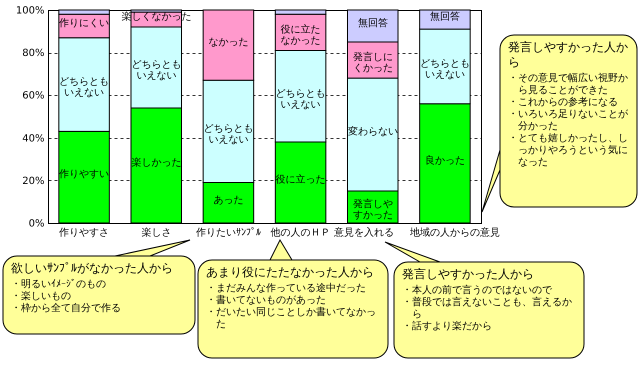 This screenshot has width=640, height=368. I want to click on text: ・書いてないものがあった, so click(266, 300).